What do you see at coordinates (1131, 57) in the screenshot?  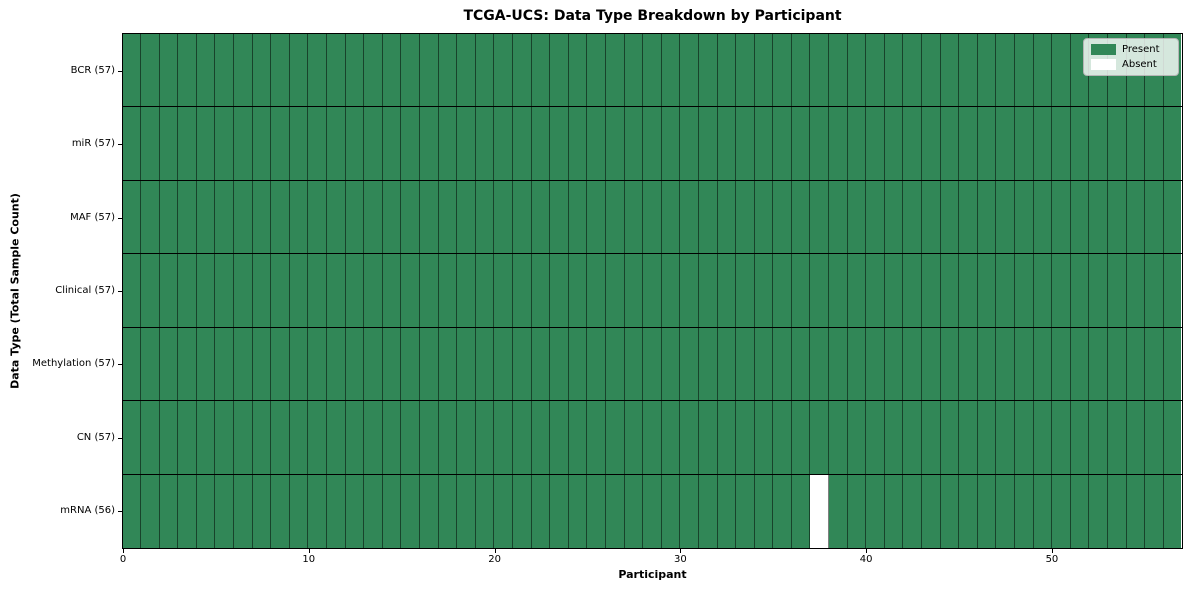 I see `legend: Present Absent` at bounding box center [1131, 57].